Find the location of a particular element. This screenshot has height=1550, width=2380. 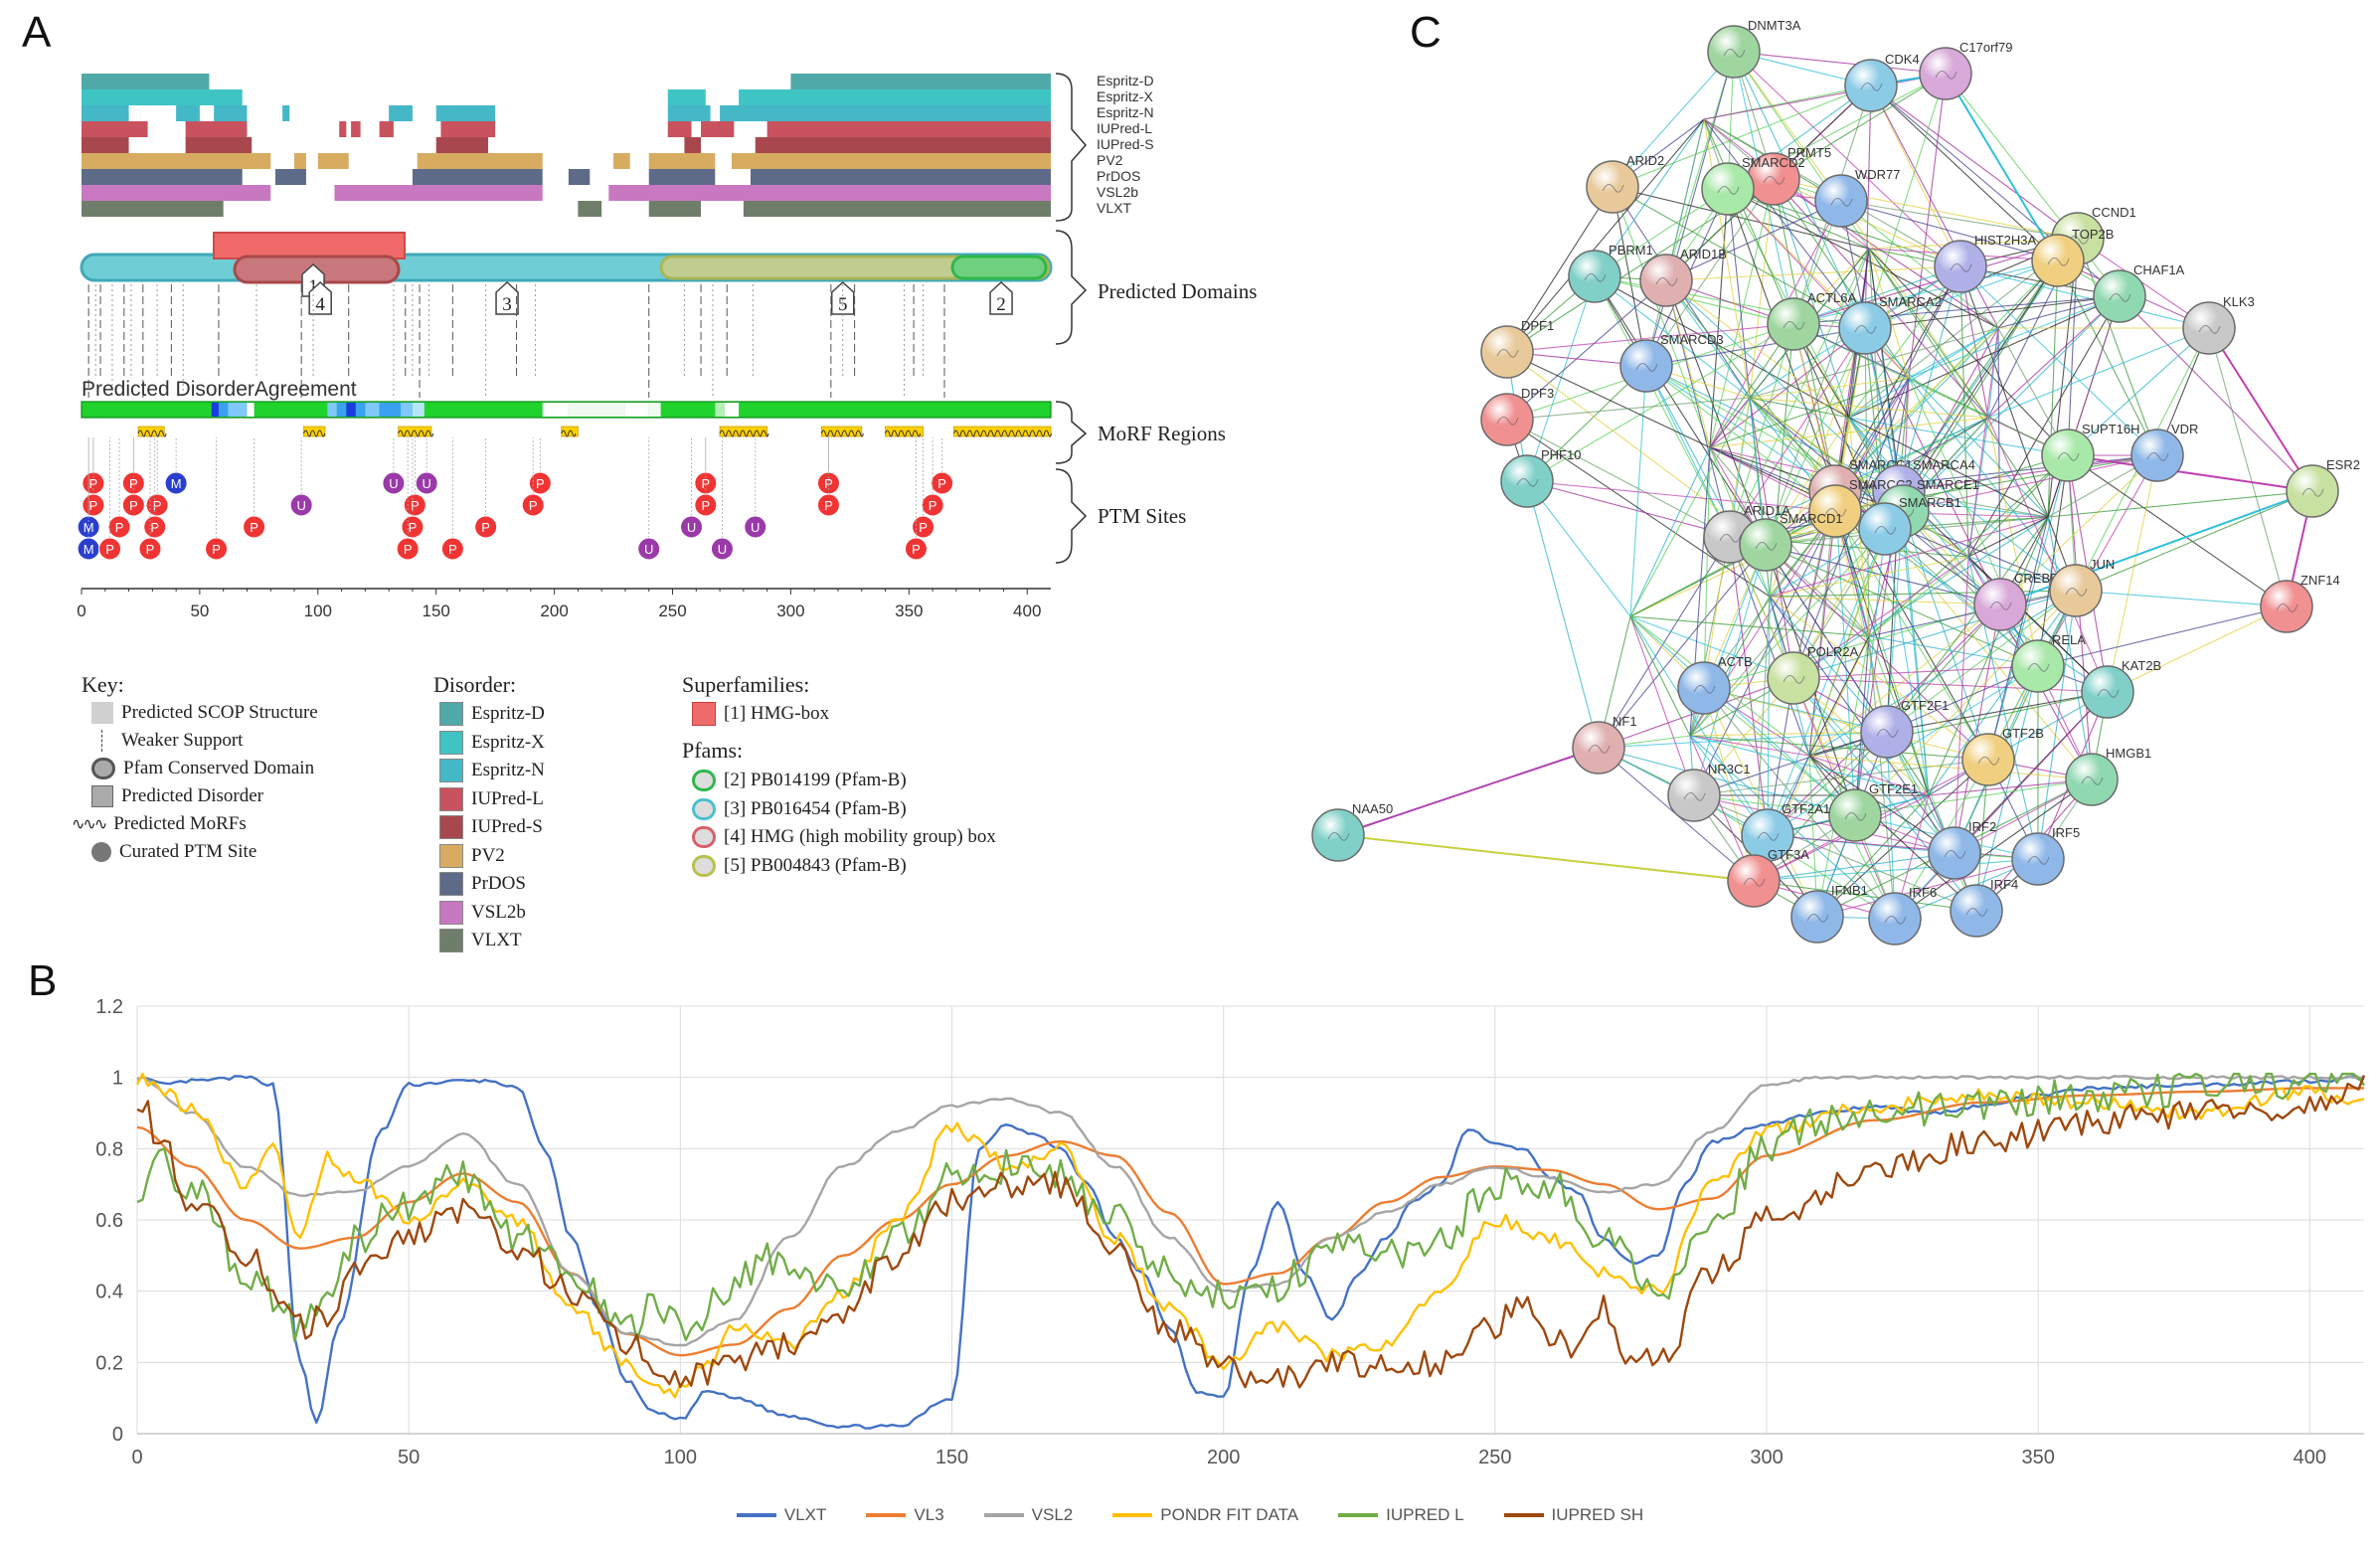

ptm-sites-label: PTM Sites is located at coordinates (1142, 516).